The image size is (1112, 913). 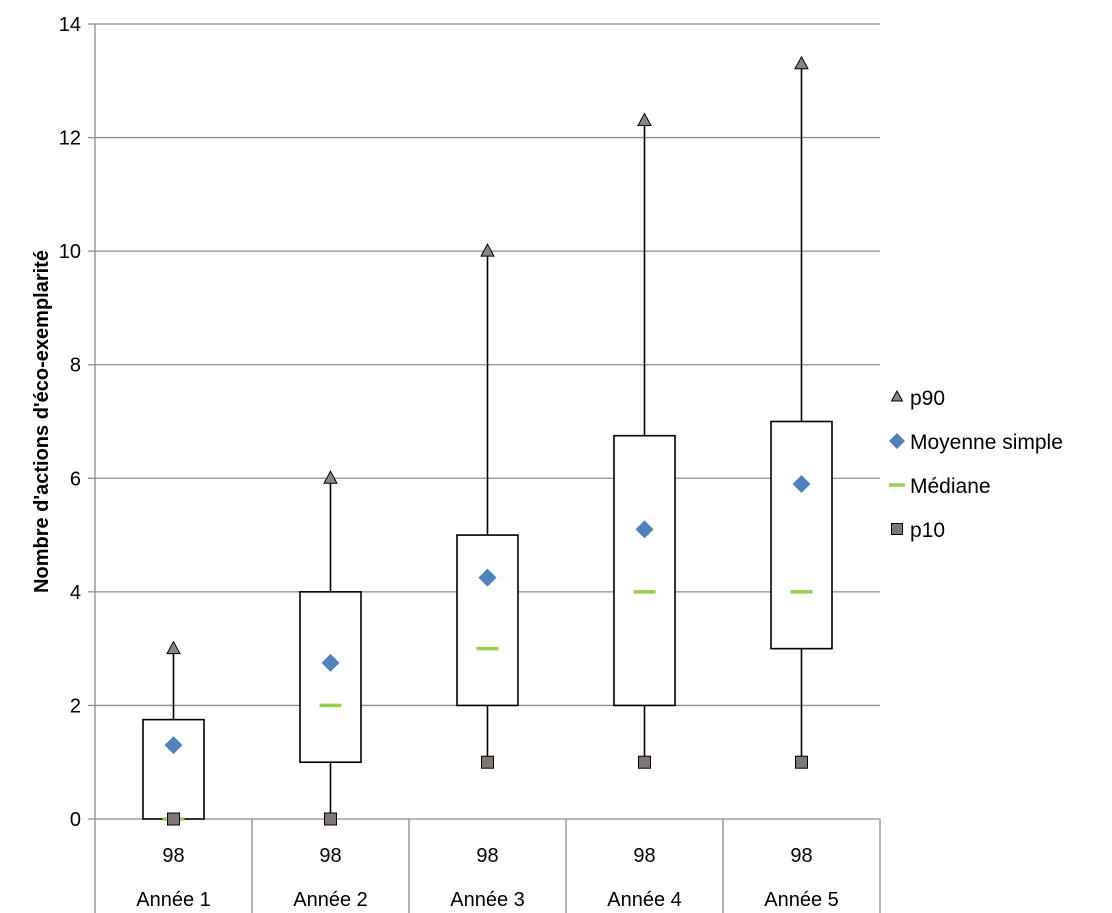 I want to click on category-label: Année 4, so click(x=644, y=900).